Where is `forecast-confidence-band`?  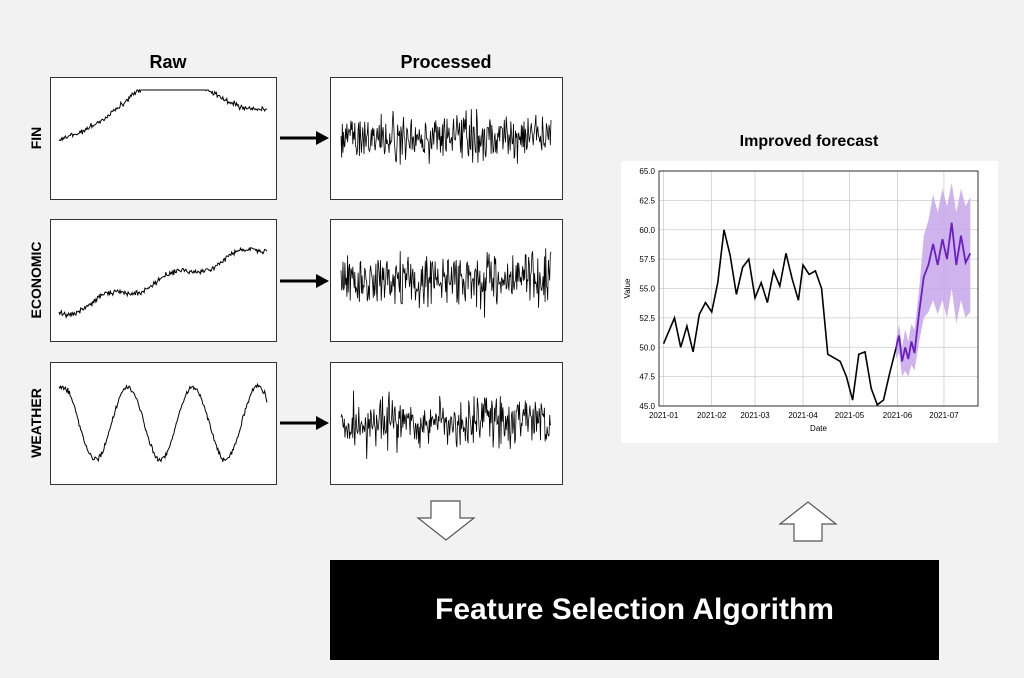 forecast-confidence-band is located at coordinates (933, 279).